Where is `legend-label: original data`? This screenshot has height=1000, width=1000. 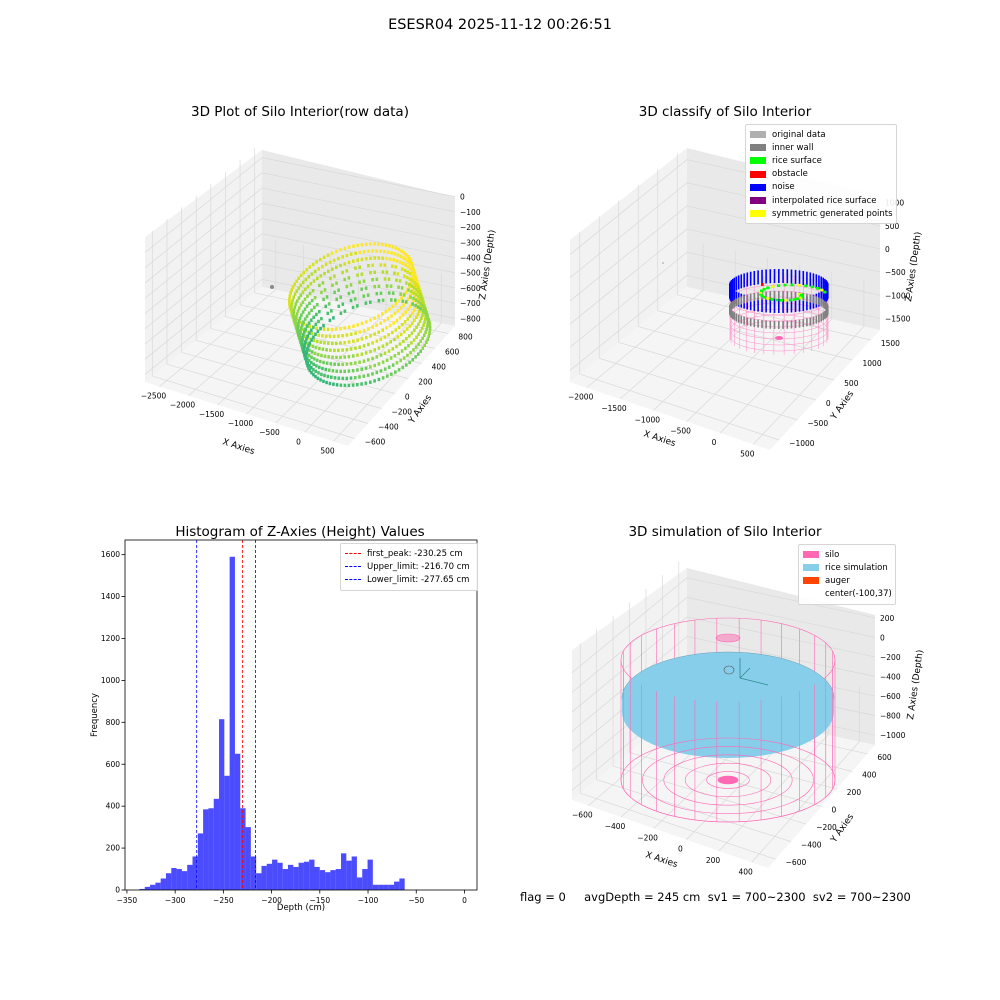 legend-label: original data is located at coordinates (799, 134).